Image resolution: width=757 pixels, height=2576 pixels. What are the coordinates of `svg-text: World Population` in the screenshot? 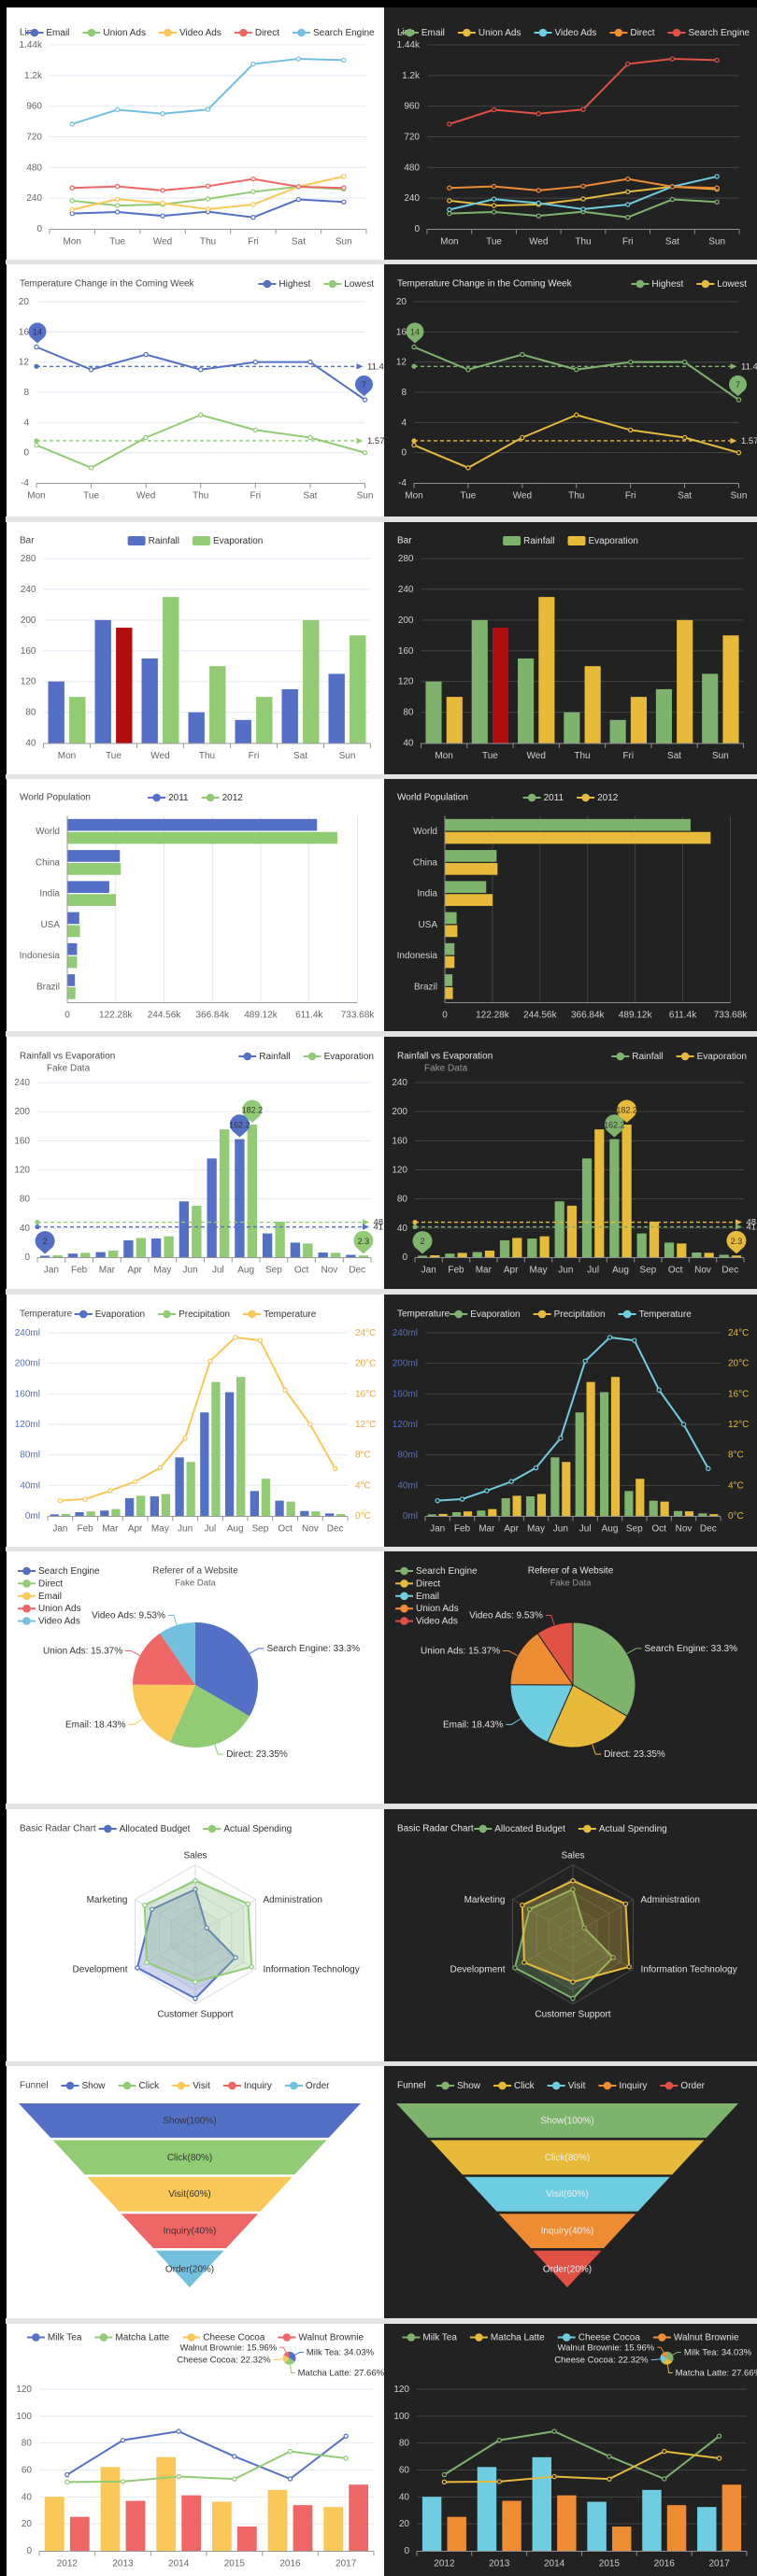 It's located at (55, 798).